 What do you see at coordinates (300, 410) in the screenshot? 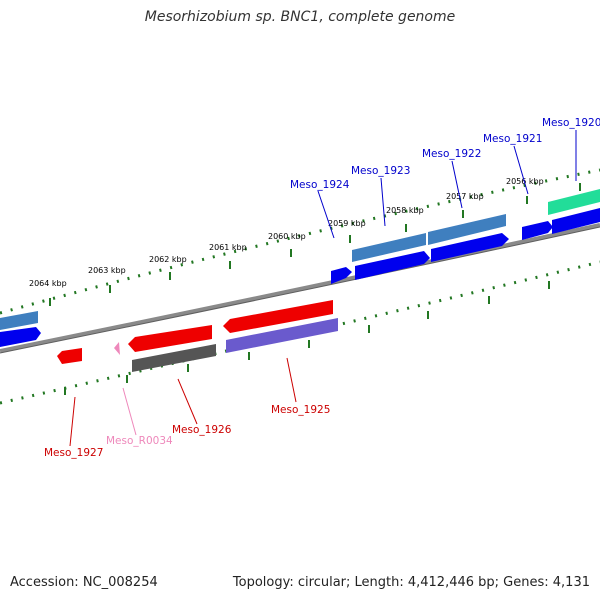
I see `gene-label-meso1925: Meso_1925` at bounding box center [300, 410].